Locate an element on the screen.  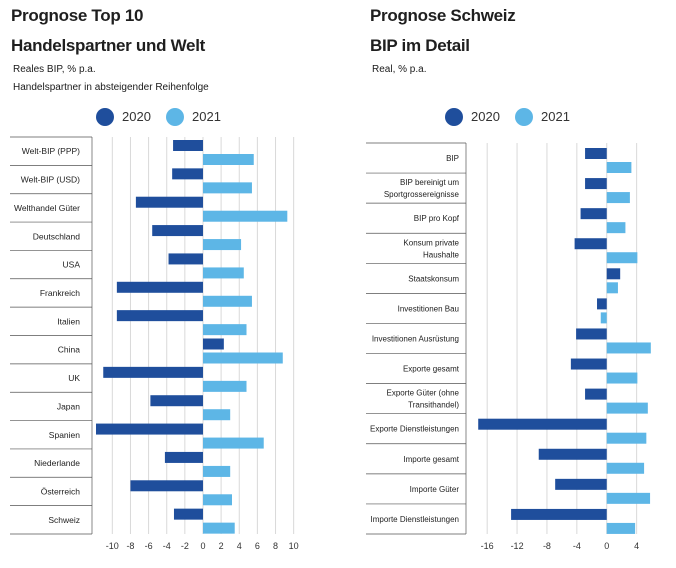
right-xtick-label: -8 is located at coordinates (547, 546).